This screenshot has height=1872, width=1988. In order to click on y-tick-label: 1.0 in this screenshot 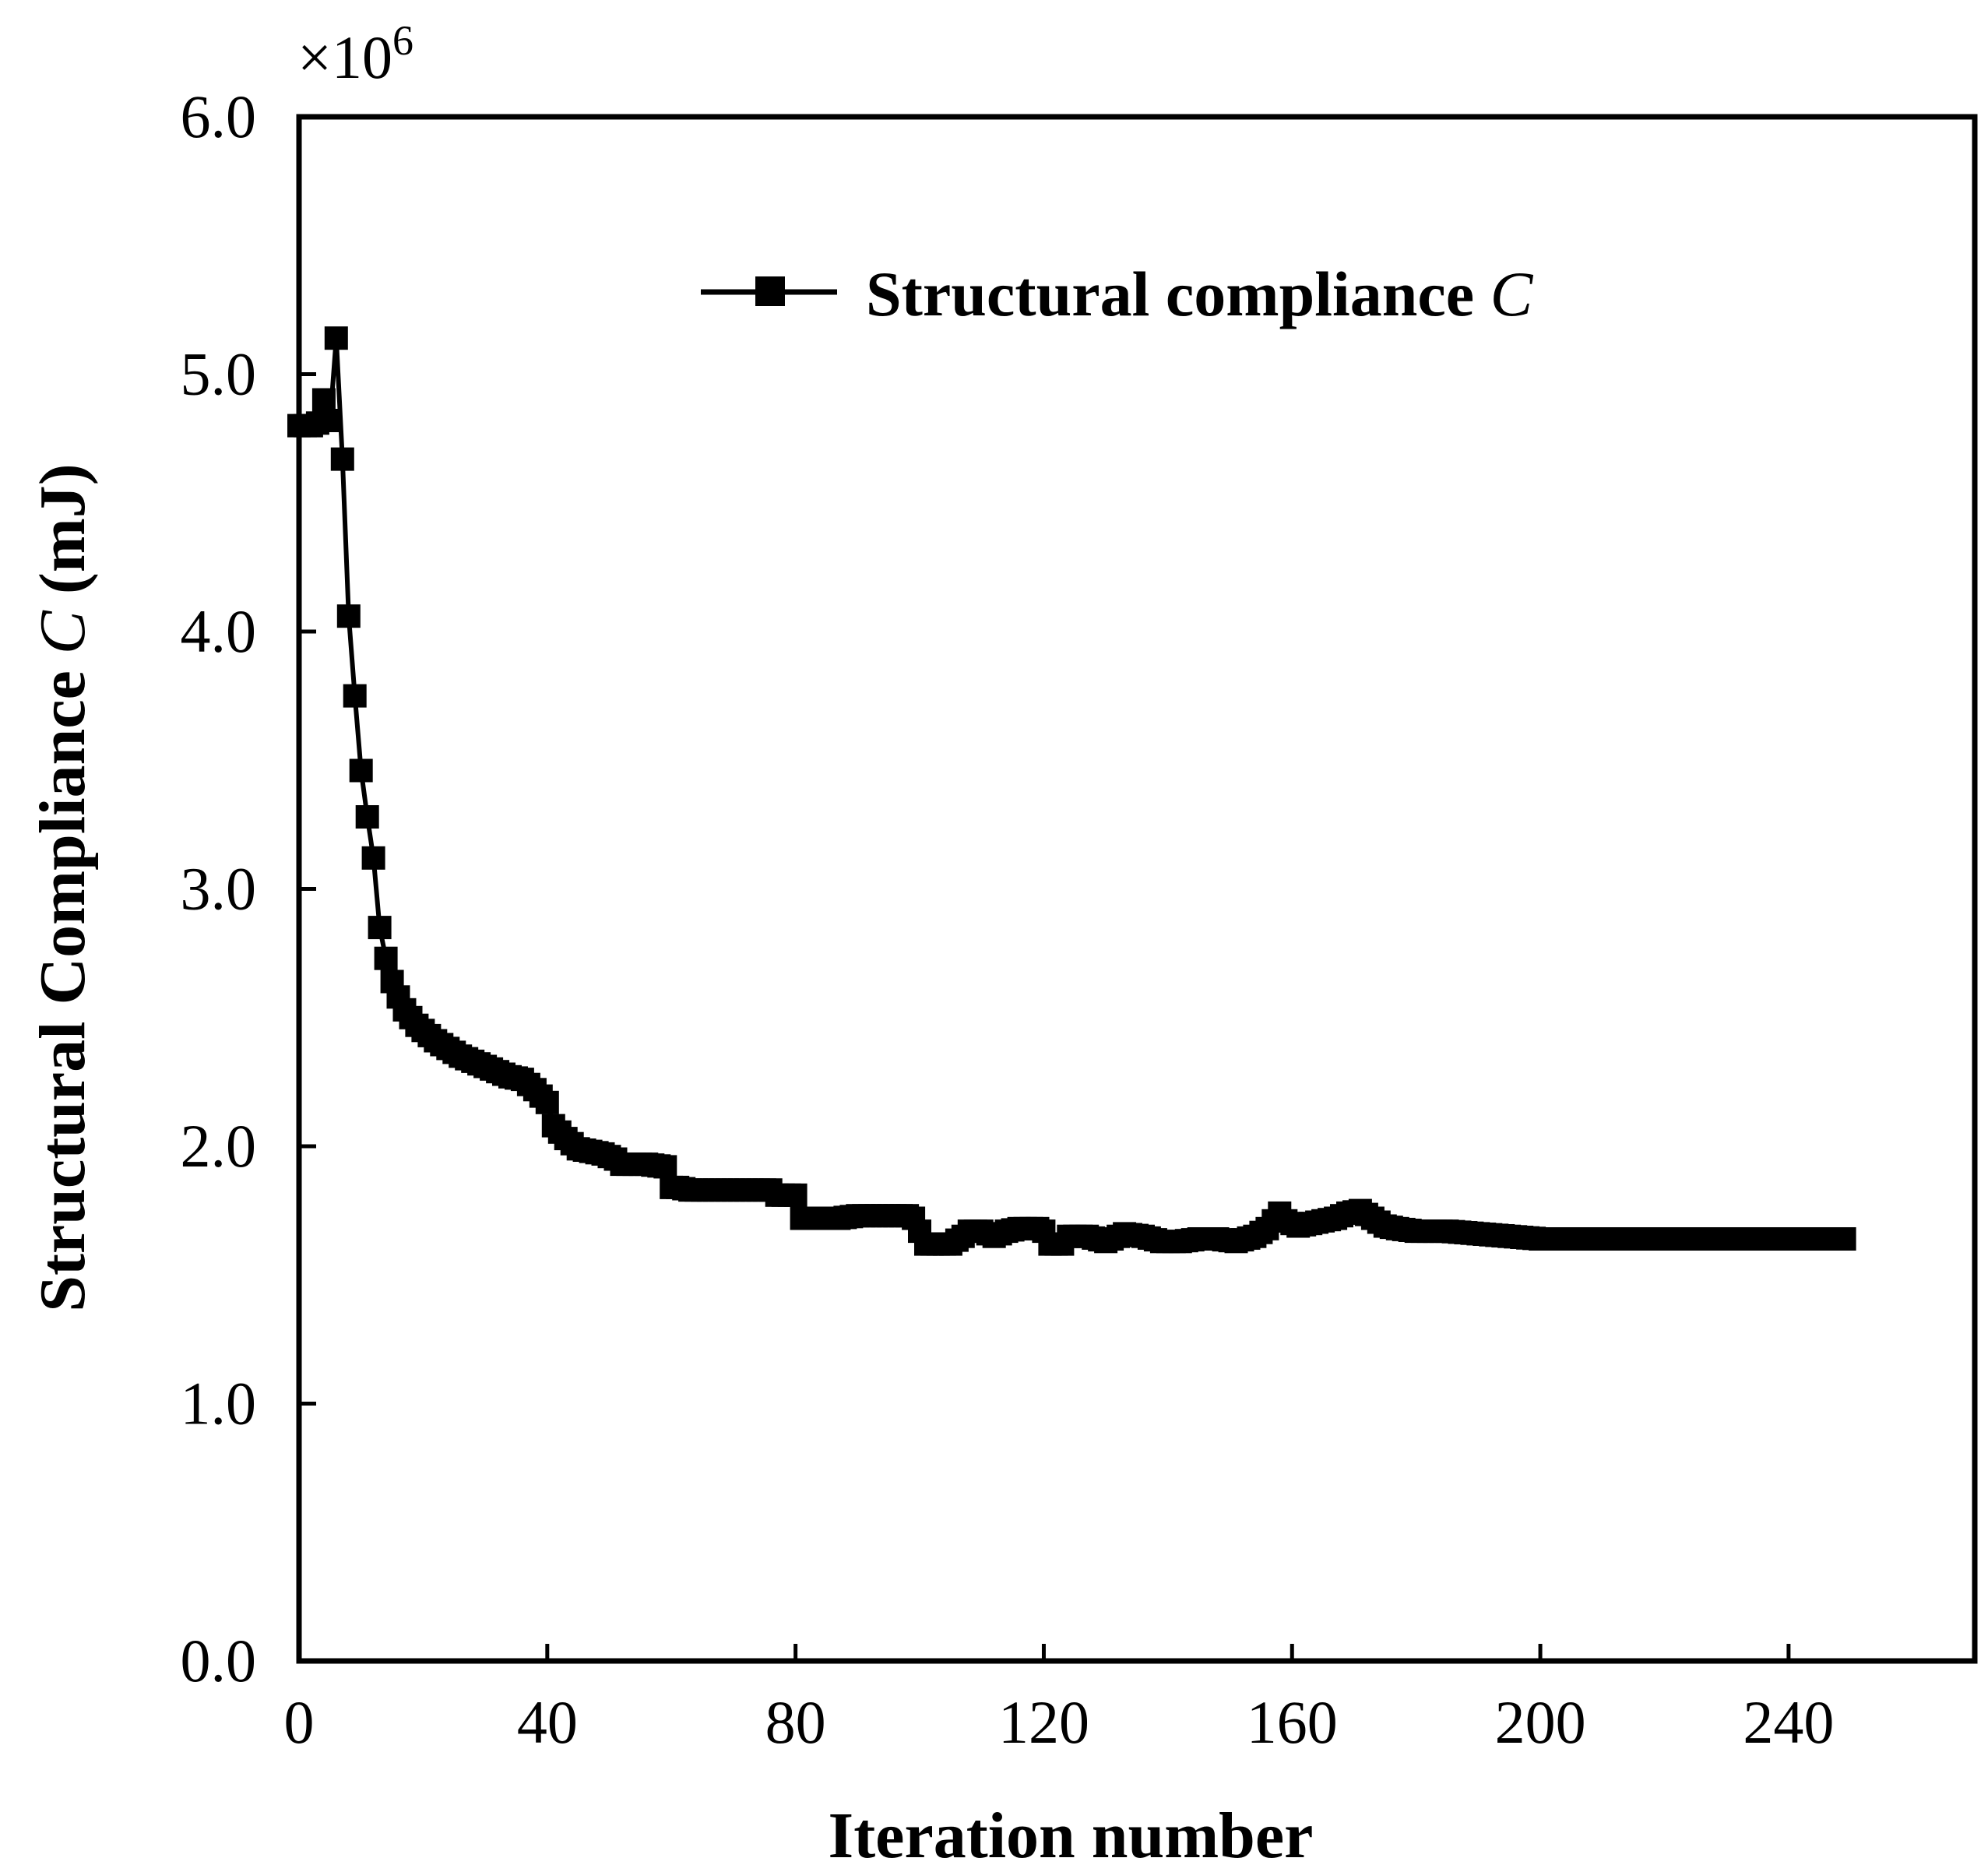, I will do `click(219, 1404)`.